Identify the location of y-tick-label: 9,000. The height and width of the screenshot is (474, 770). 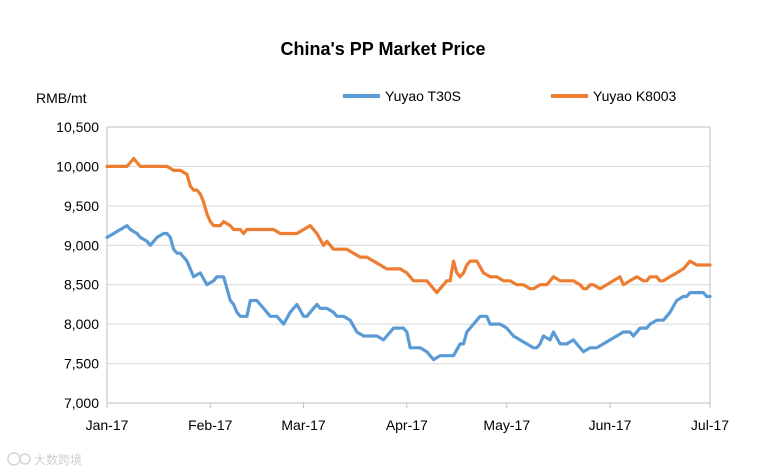
(81, 245).